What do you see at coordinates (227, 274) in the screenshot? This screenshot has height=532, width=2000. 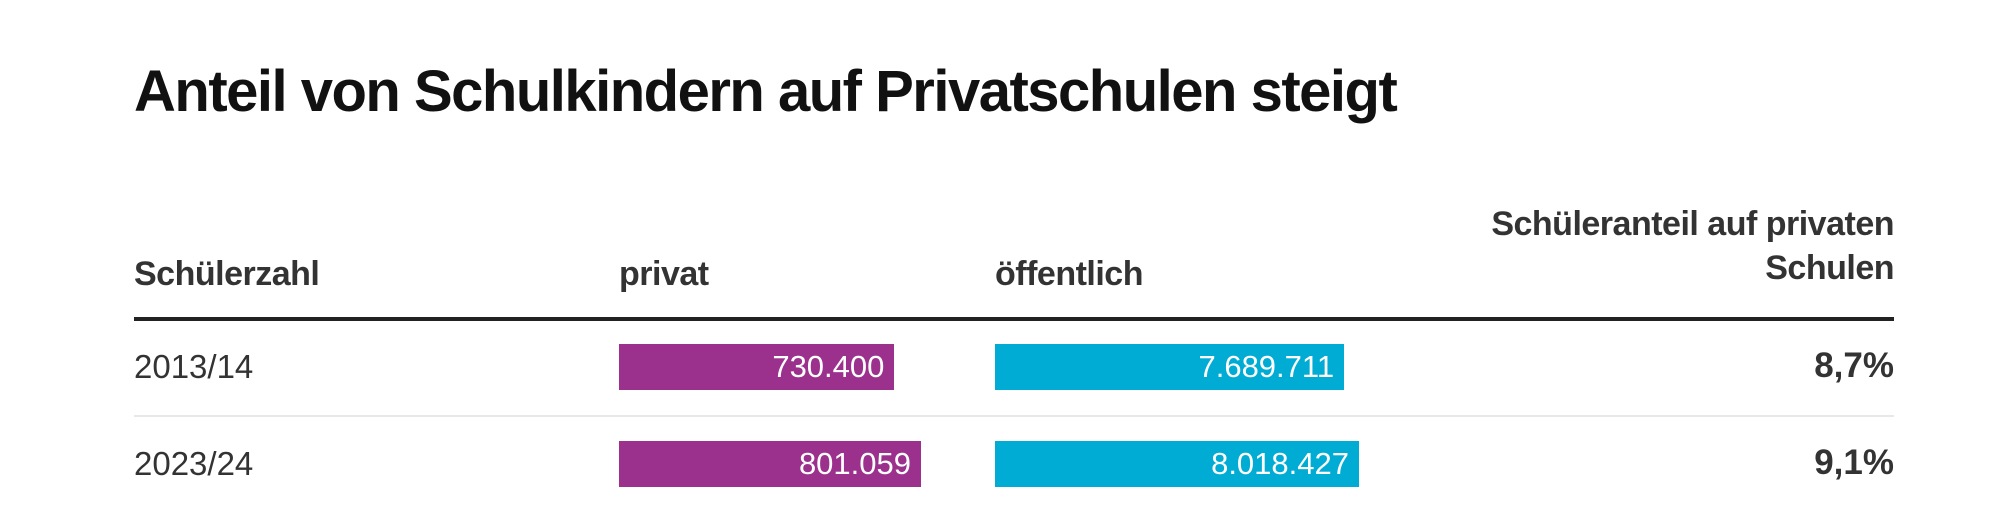 I see `header-schuelerzahl: Schülerzahl` at bounding box center [227, 274].